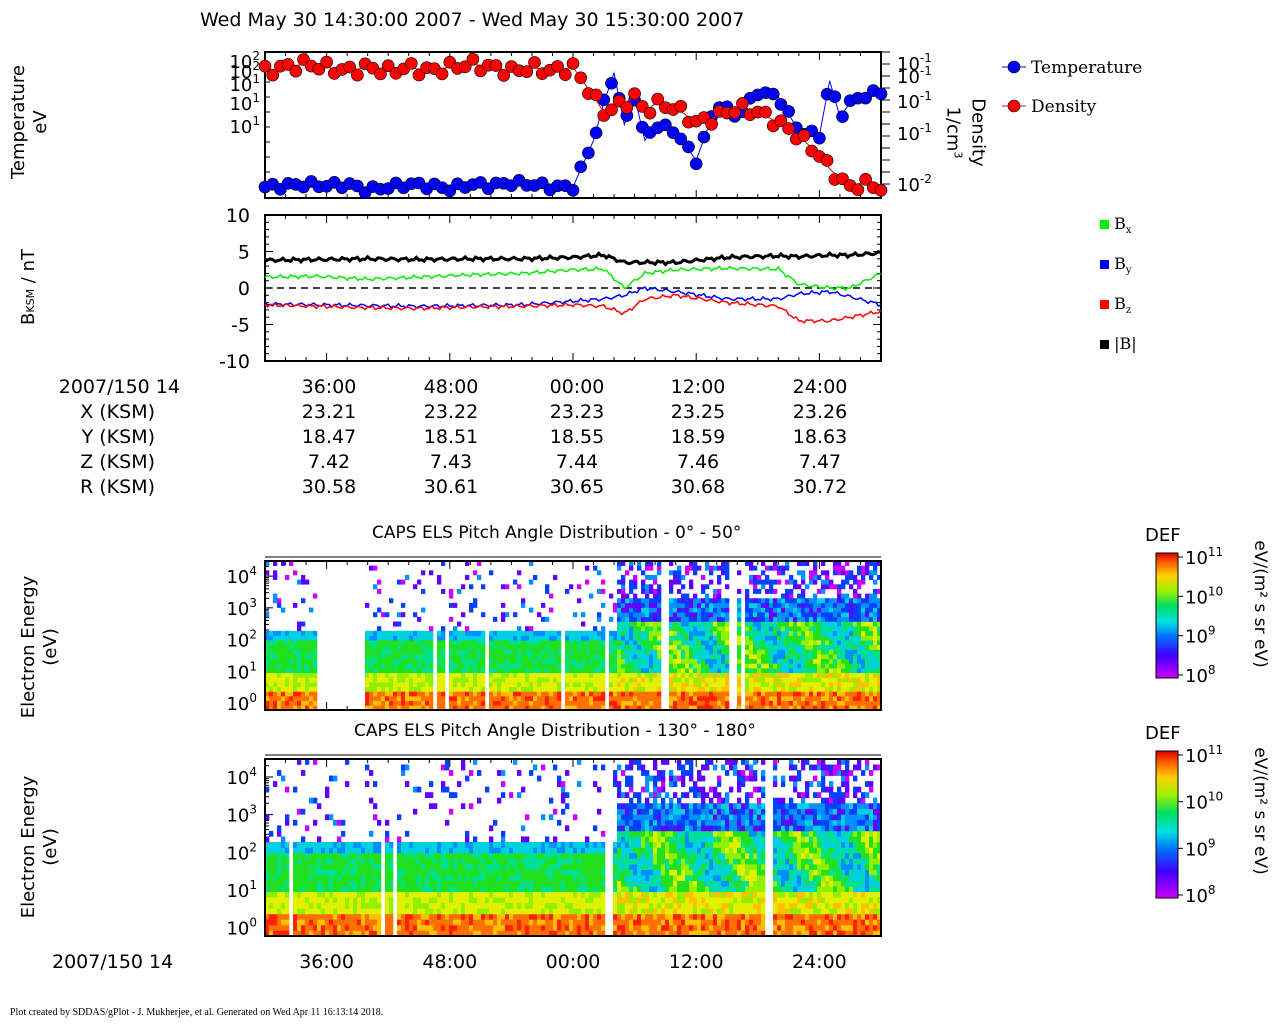  What do you see at coordinates (1014, 106) in the screenshot?
I see `legend-density-marker` at bounding box center [1014, 106].